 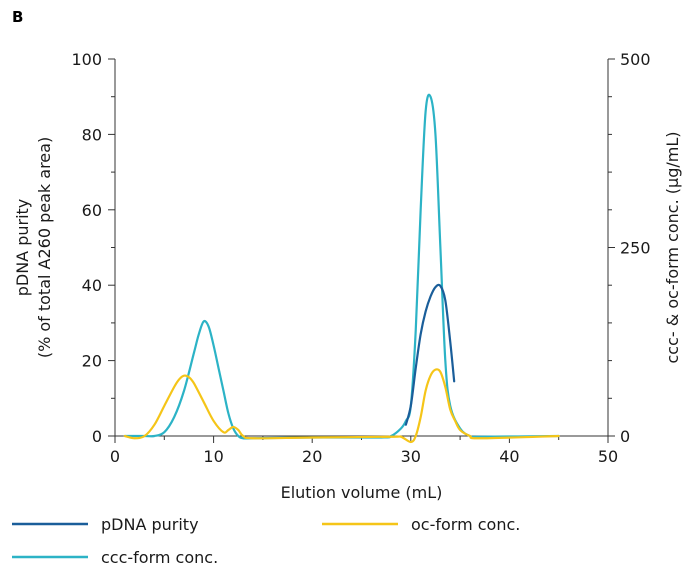 I want to click on legend: pDNA purity oc-form conc. ccc-form conc., so click(x=266, y=539).